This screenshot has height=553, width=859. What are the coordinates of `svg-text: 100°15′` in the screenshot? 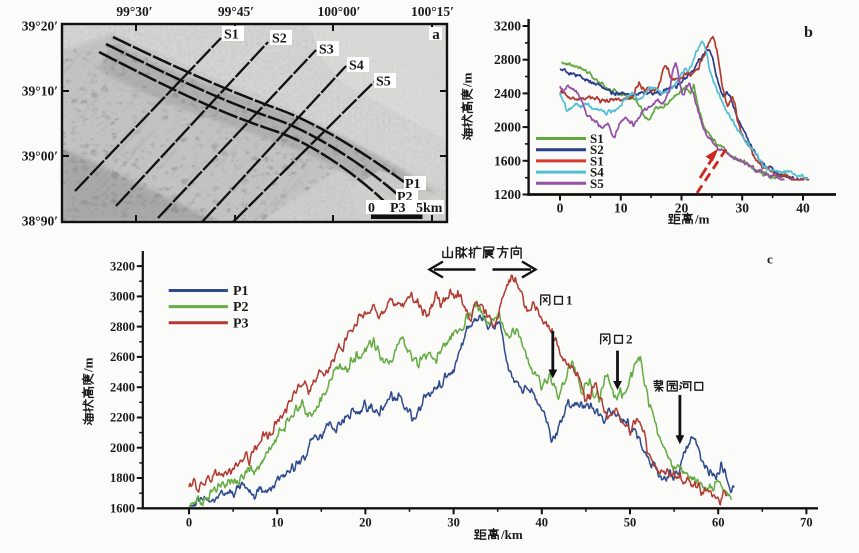 It's located at (432, 11).